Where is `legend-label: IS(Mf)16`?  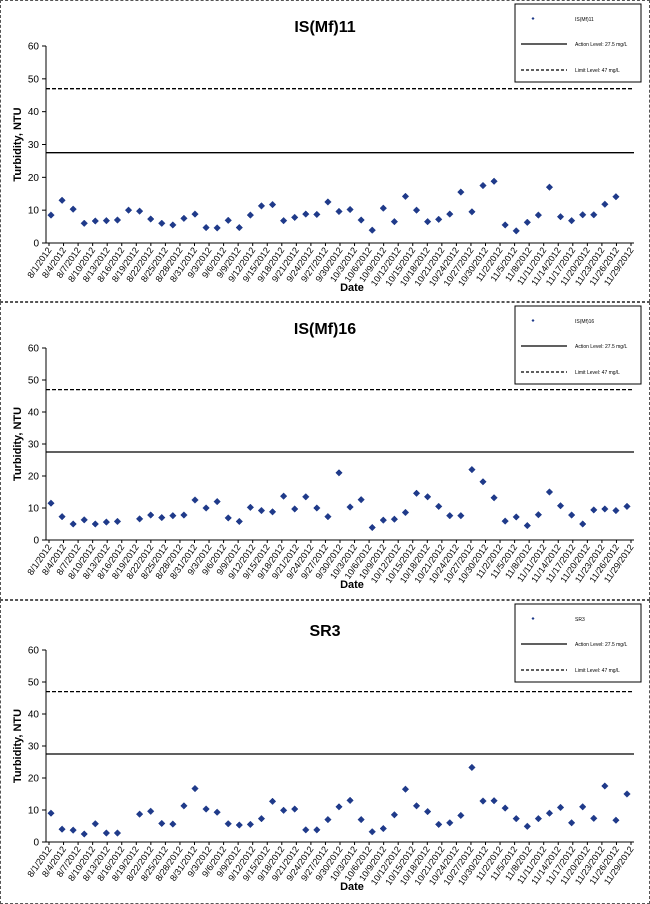
legend-label: IS(Mf)16 is located at coordinates (584, 322).